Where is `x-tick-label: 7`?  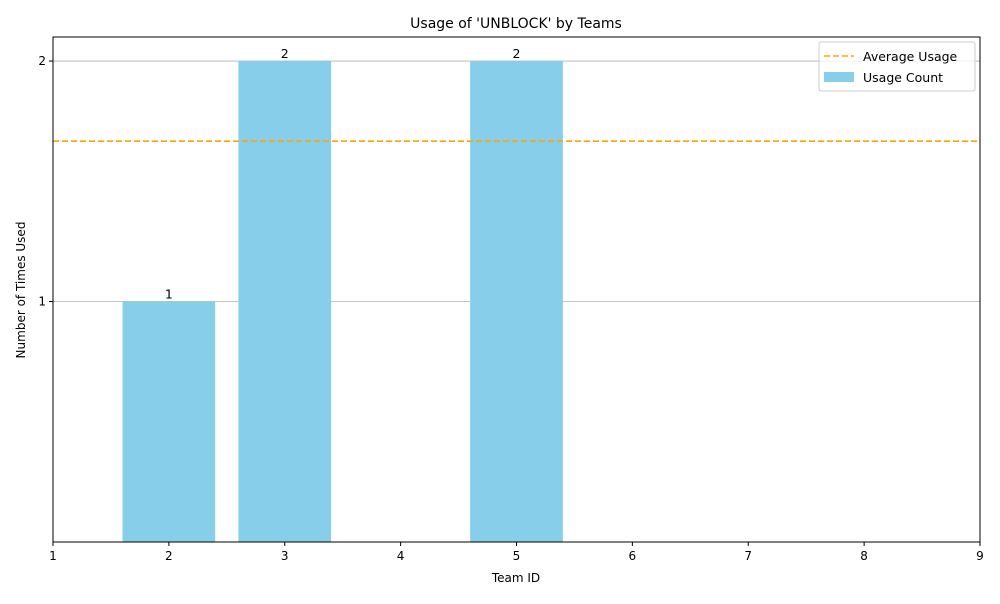
x-tick-label: 7 is located at coordinates (748, 556).